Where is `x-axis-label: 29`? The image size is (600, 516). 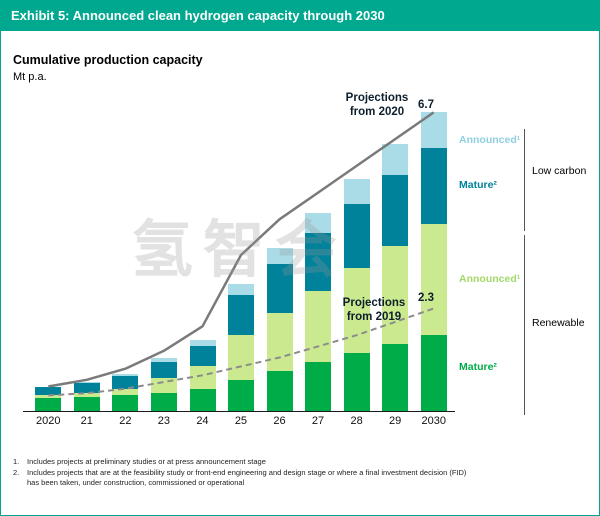
x-axis-label: 29 is located at coordinates (395, 421).